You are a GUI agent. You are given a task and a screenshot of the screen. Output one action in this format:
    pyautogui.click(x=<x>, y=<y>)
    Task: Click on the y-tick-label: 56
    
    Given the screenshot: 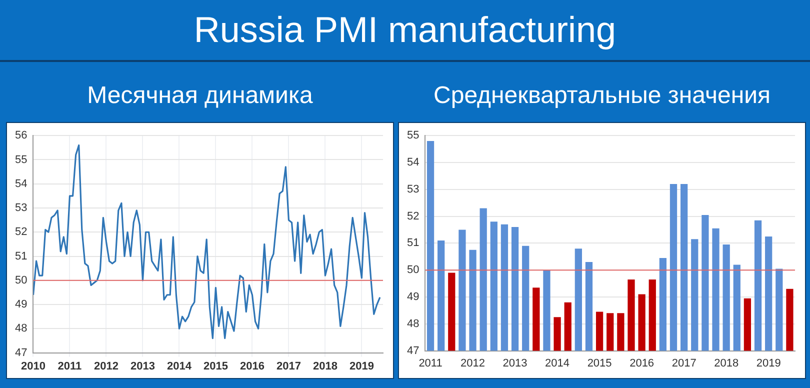 What is the action you would take?
    pyautogui.click(x=21, y=136)
    